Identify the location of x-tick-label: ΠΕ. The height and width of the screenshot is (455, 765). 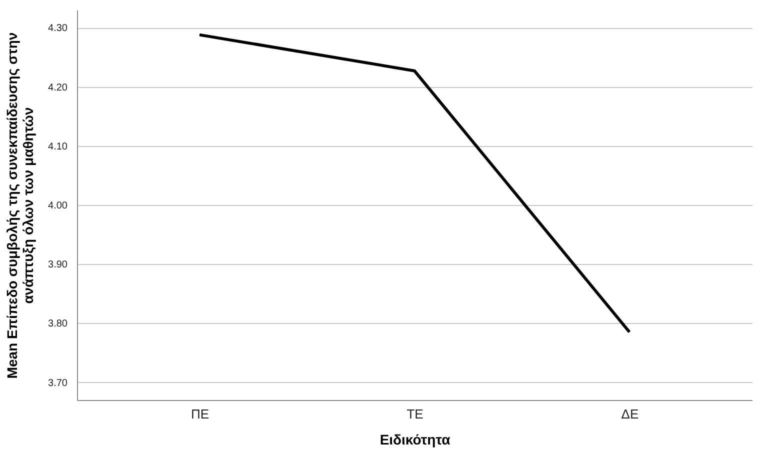
(200, 414).